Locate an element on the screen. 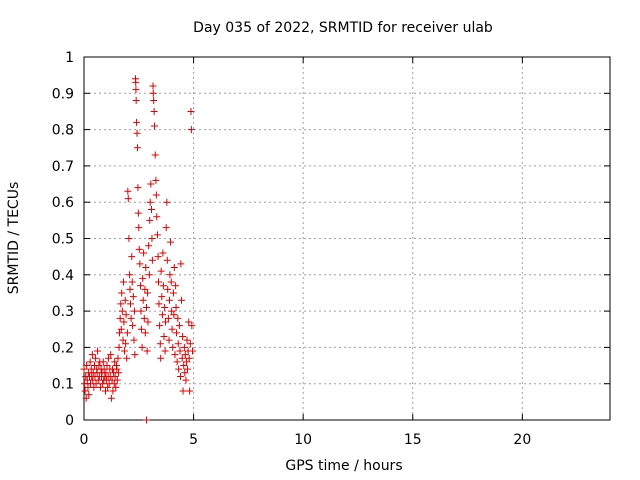 Image resolution: width=640 pixels, height=480 pixels. y-tick-label: 0.1 is located at coordinates (63, 385).